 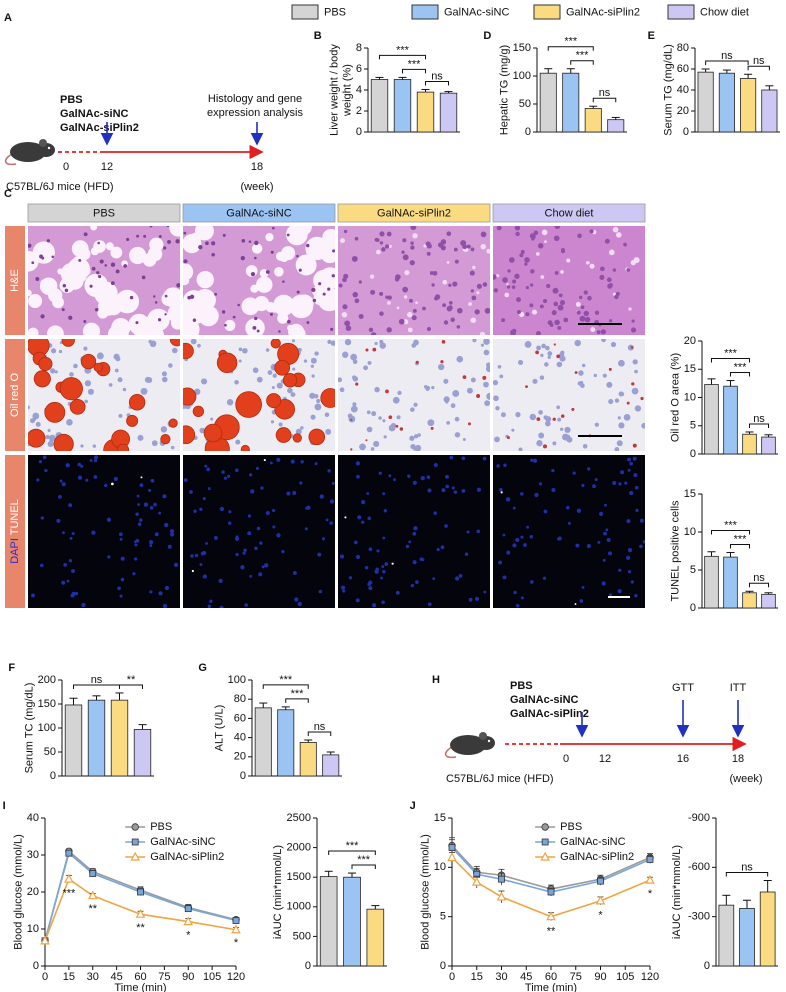 I want to click on week-label: 18, so click(x=738, y=759).